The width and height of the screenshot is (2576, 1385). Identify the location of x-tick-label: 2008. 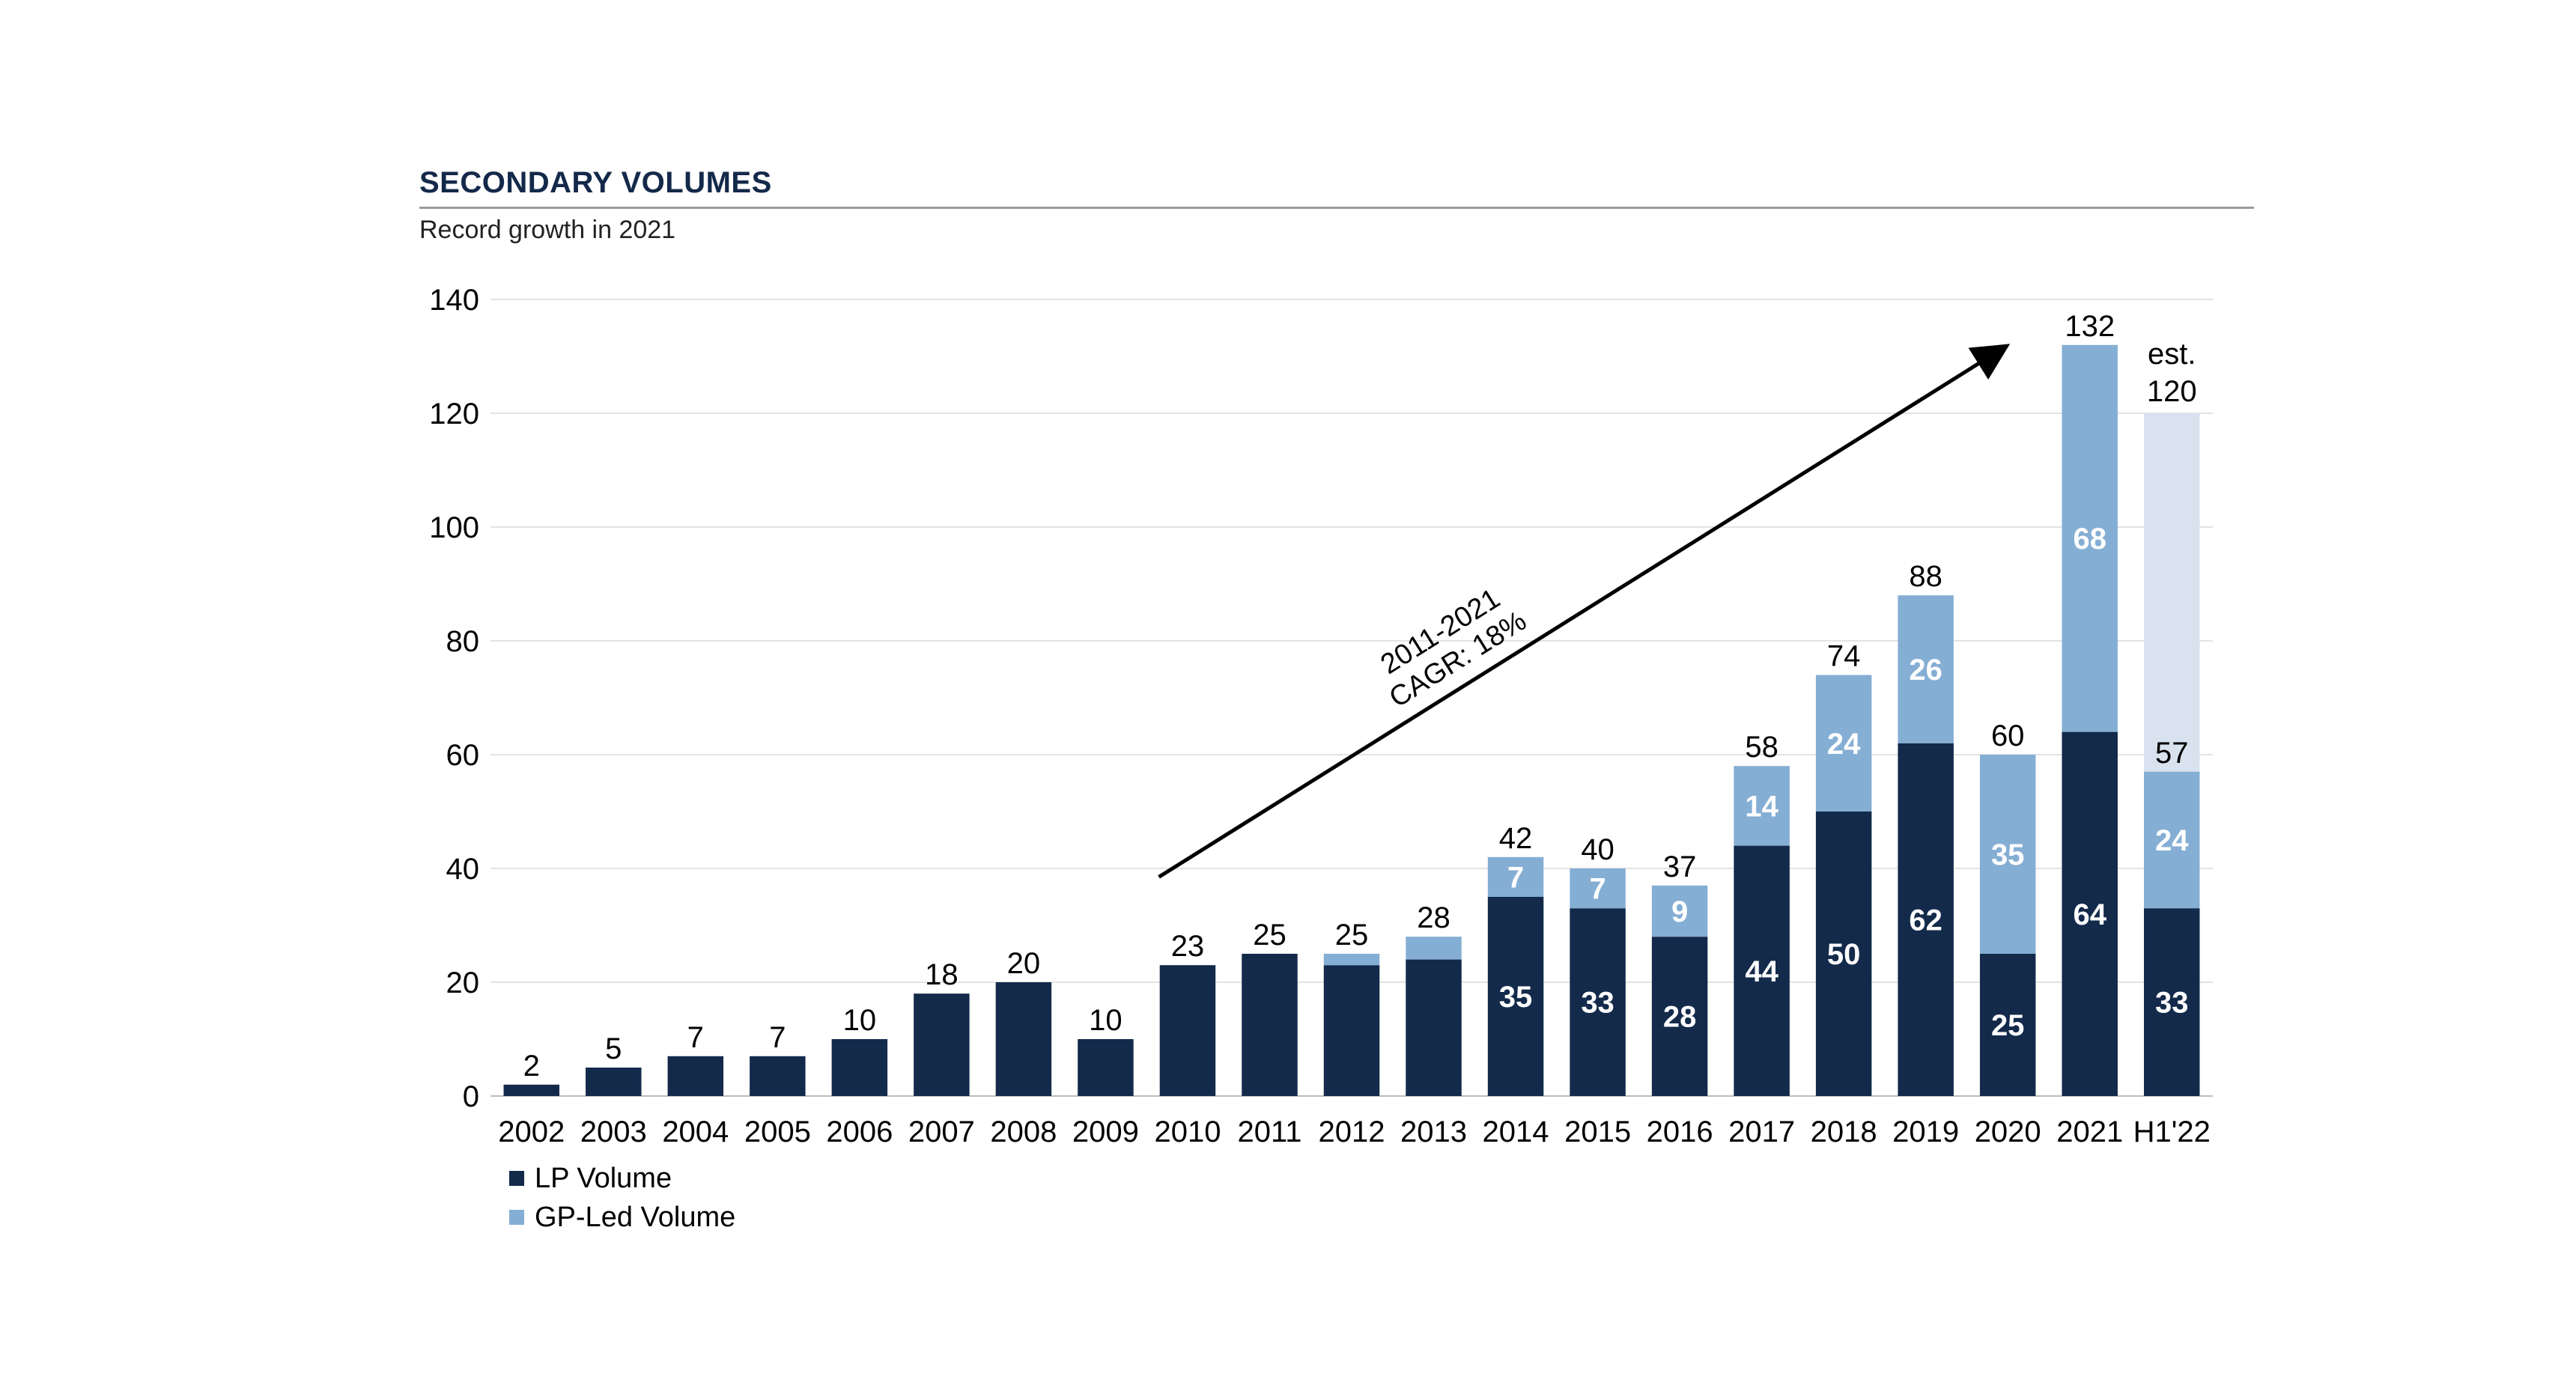
(1023, 1131).